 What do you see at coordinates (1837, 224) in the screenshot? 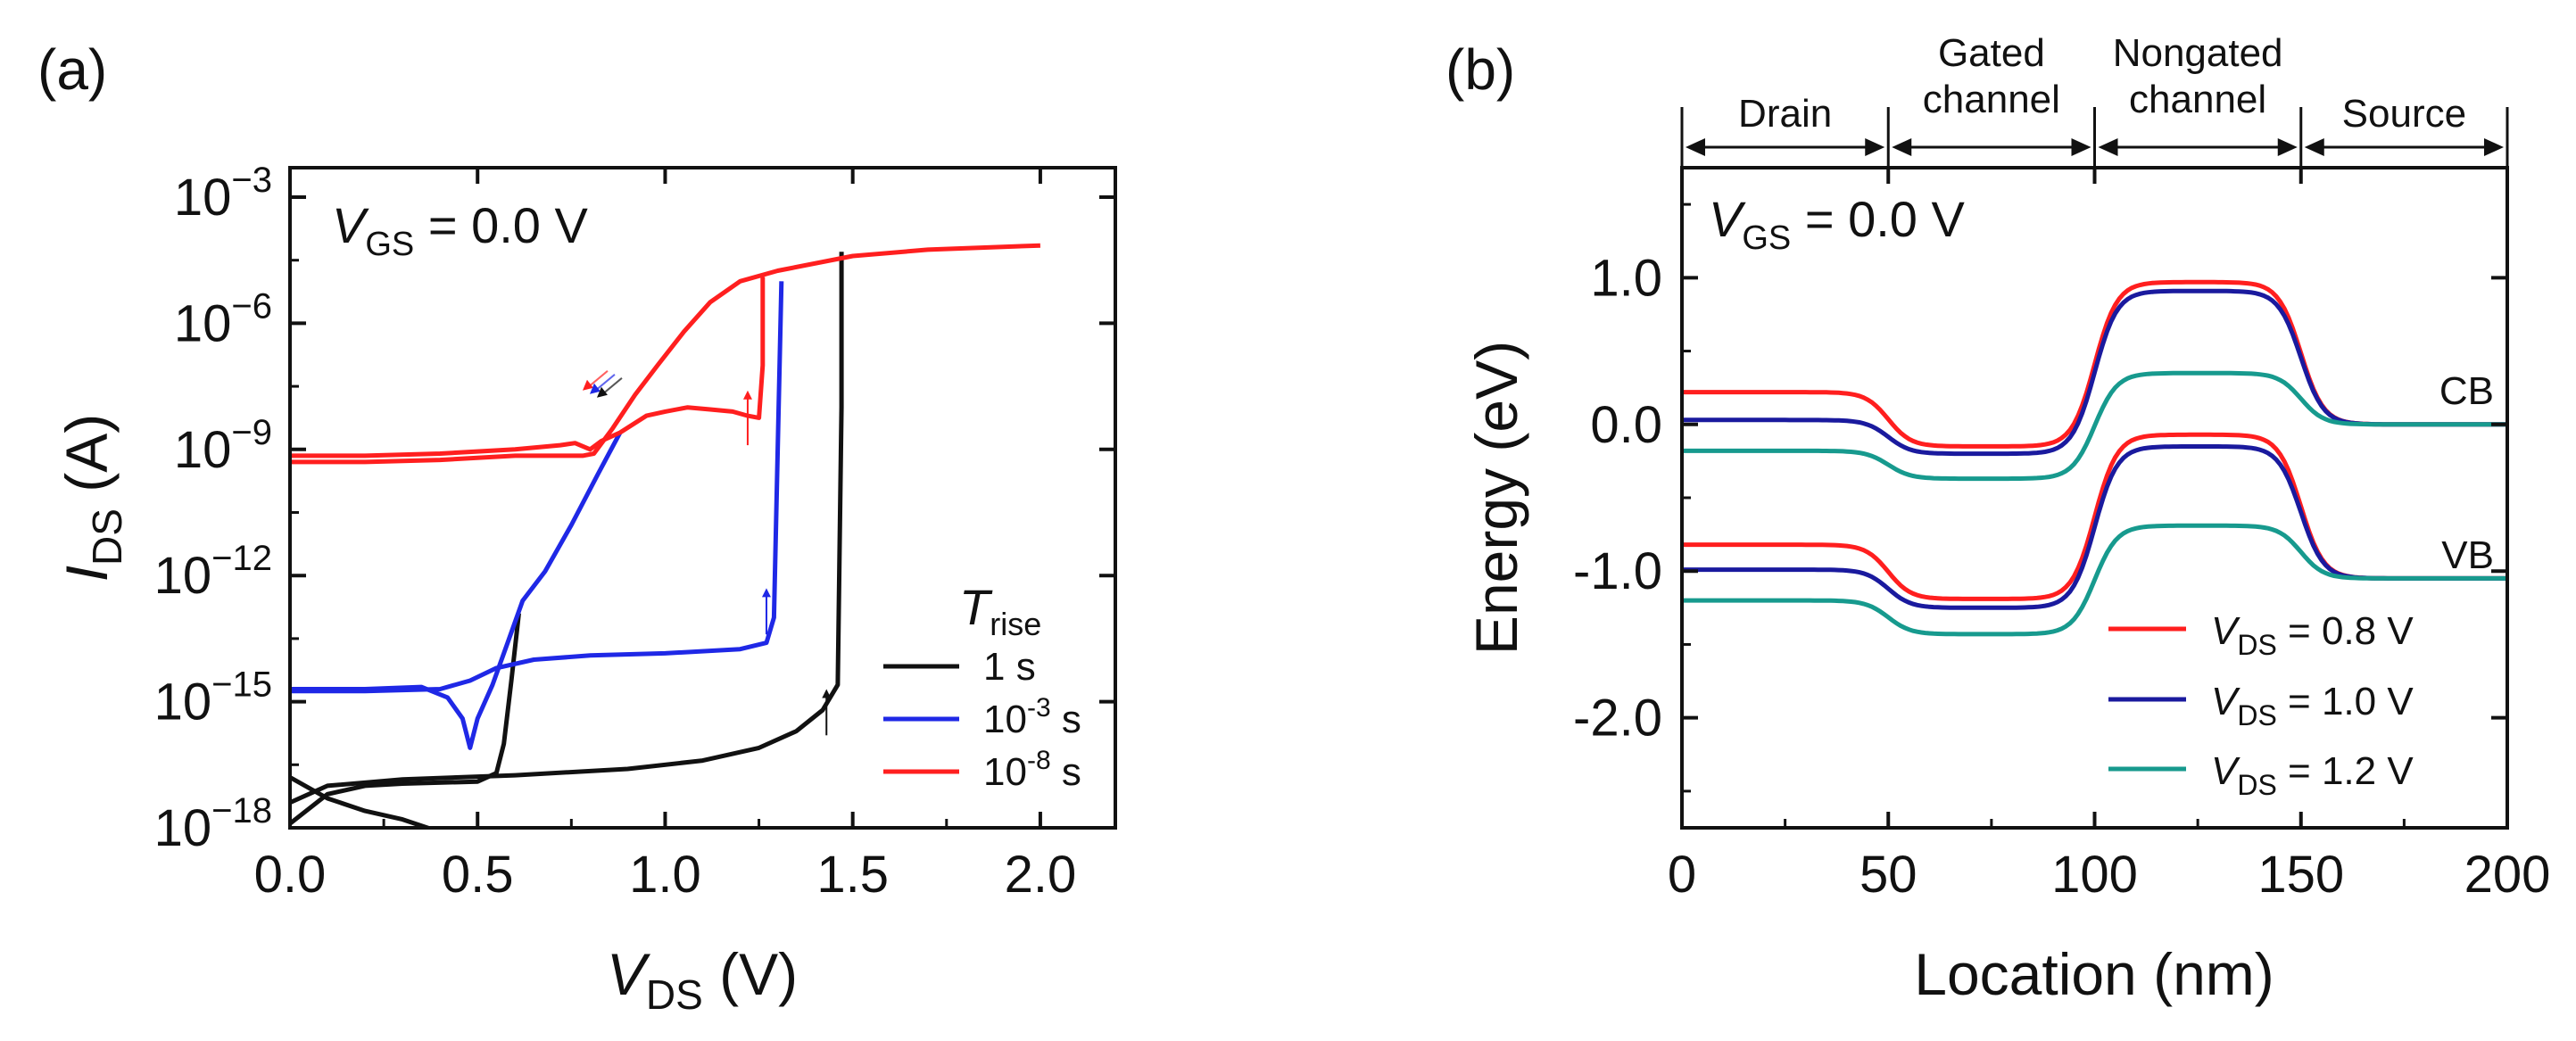
I see `panel-b-annotation: VGS = 0.0 V` at bounding box center [1837, 224].